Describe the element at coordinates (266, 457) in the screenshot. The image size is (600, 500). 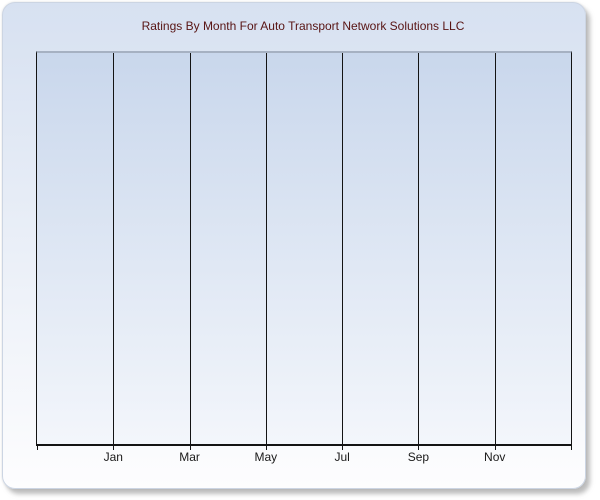
I see `x-axis-tick-label: May` at that location.